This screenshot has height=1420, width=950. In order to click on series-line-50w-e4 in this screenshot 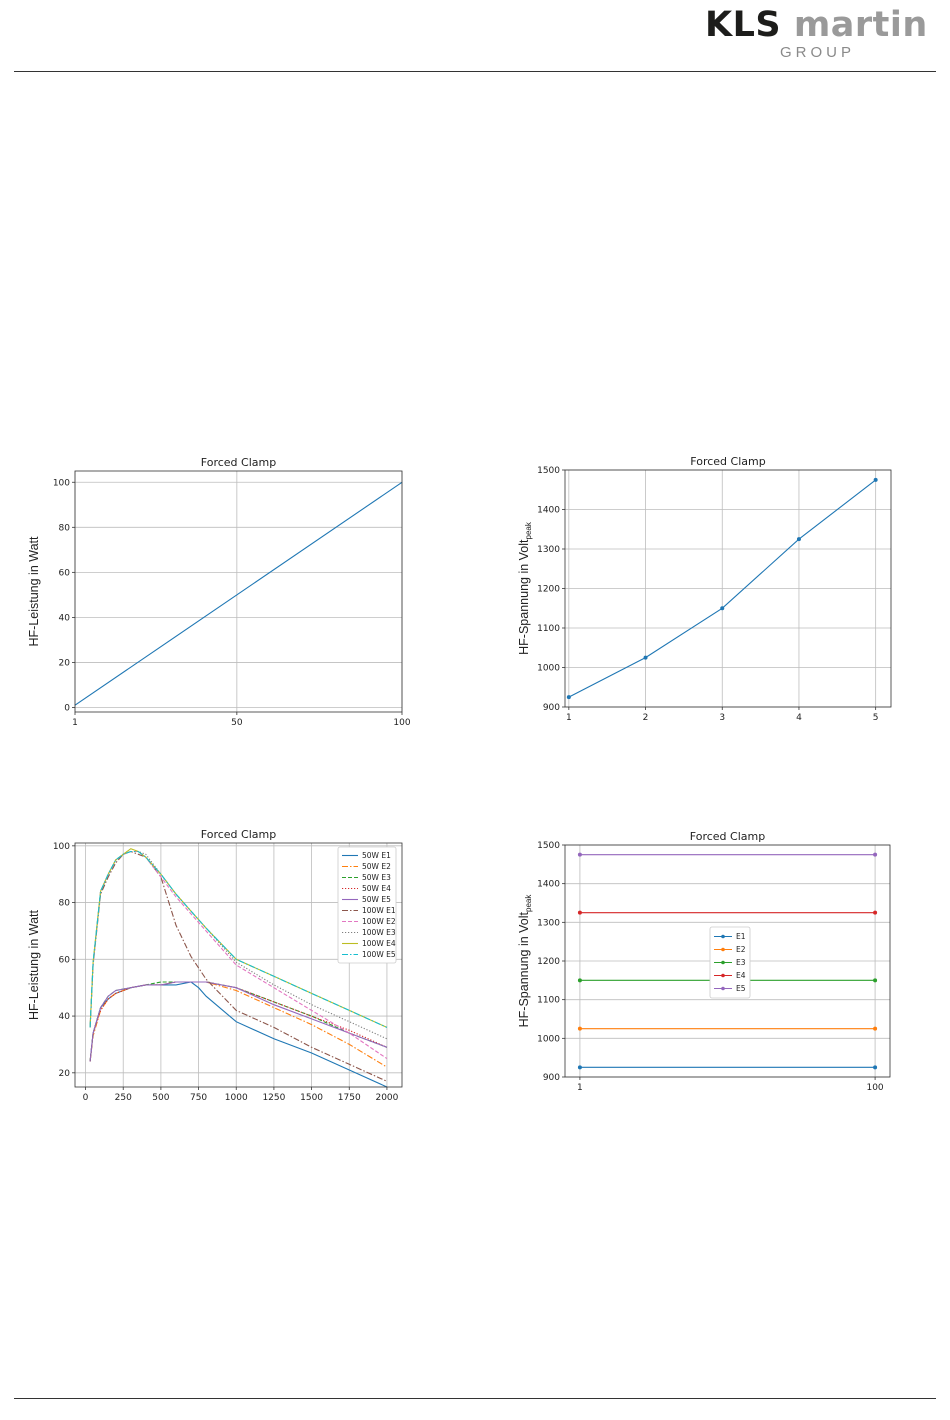, I will do `click(238, 1021)`.